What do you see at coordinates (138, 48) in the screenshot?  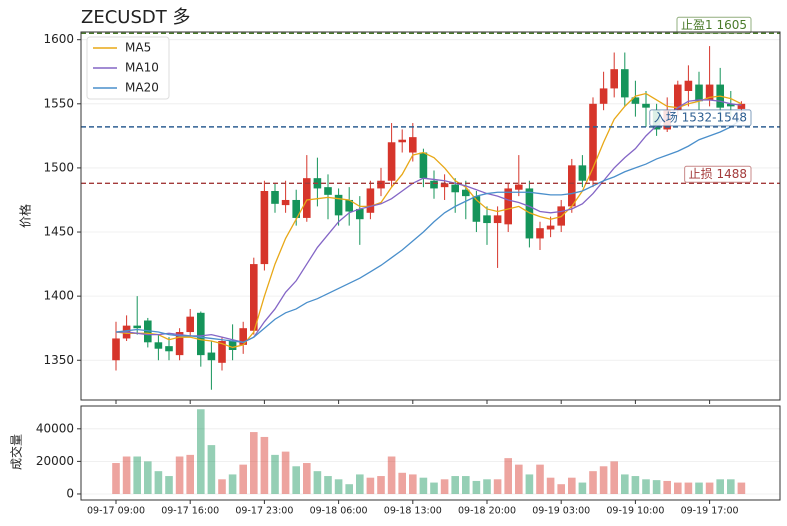 I see `legend-label: MA5` at bounding box center [138, 48].